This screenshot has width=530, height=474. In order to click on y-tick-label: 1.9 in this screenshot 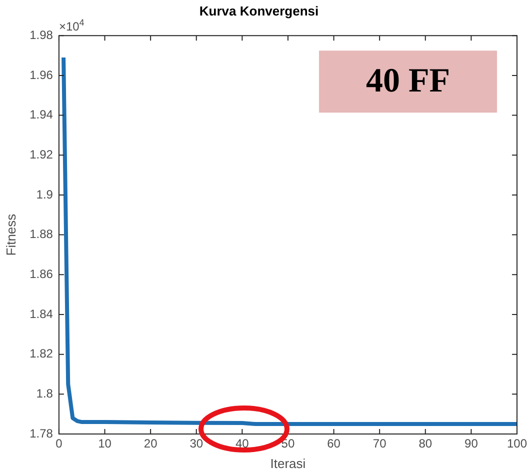, I will do `click(45, 194)`.